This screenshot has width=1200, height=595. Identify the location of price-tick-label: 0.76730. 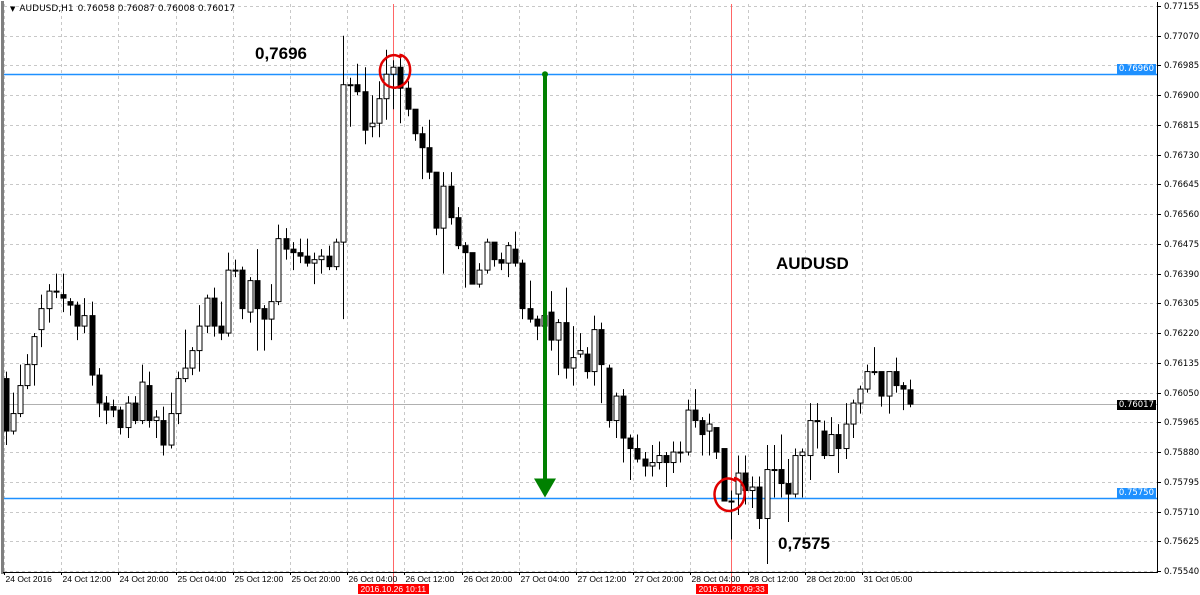
(1182, 155).